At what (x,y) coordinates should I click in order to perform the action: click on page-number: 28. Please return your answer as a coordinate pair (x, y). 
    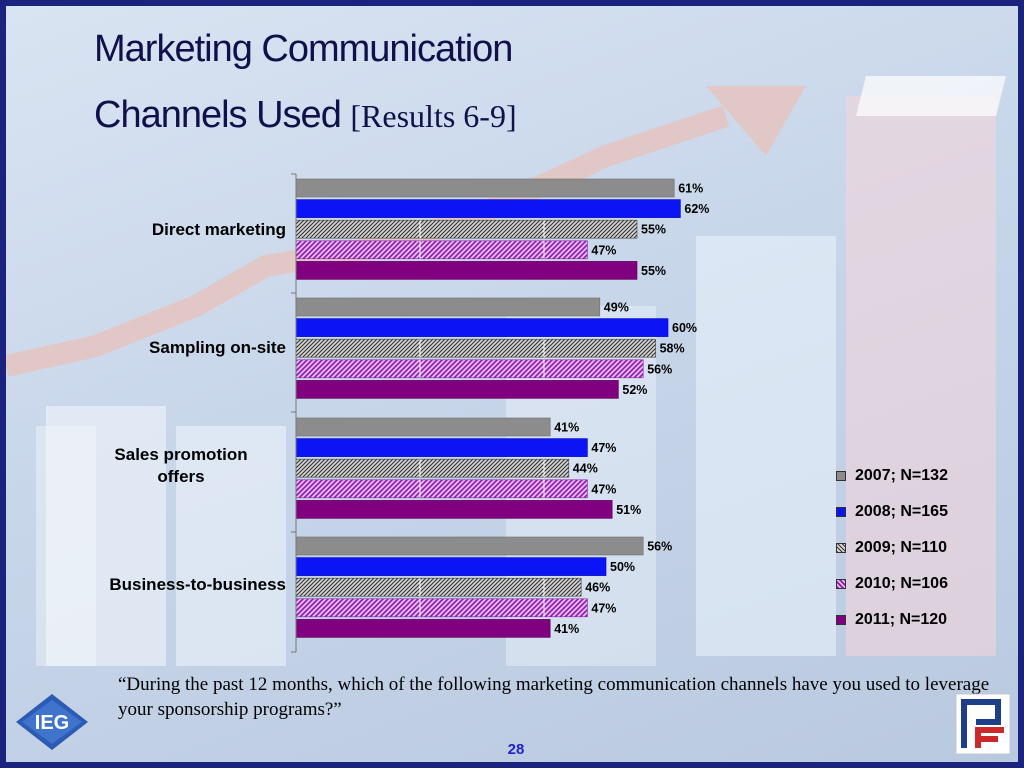
    Looking at the image, I should click on (516, 749).